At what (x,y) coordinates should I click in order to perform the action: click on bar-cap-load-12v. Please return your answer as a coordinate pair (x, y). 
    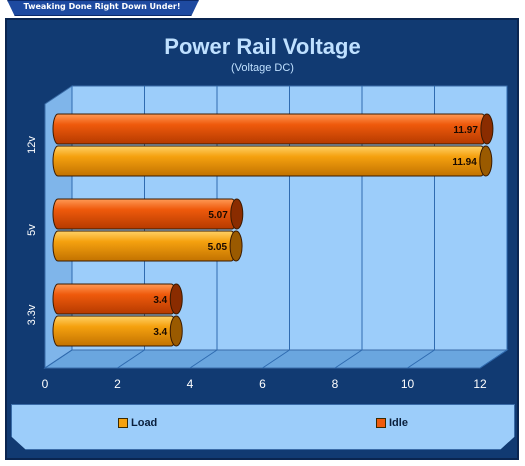
    Looking at the image, I should click on (486, 161).